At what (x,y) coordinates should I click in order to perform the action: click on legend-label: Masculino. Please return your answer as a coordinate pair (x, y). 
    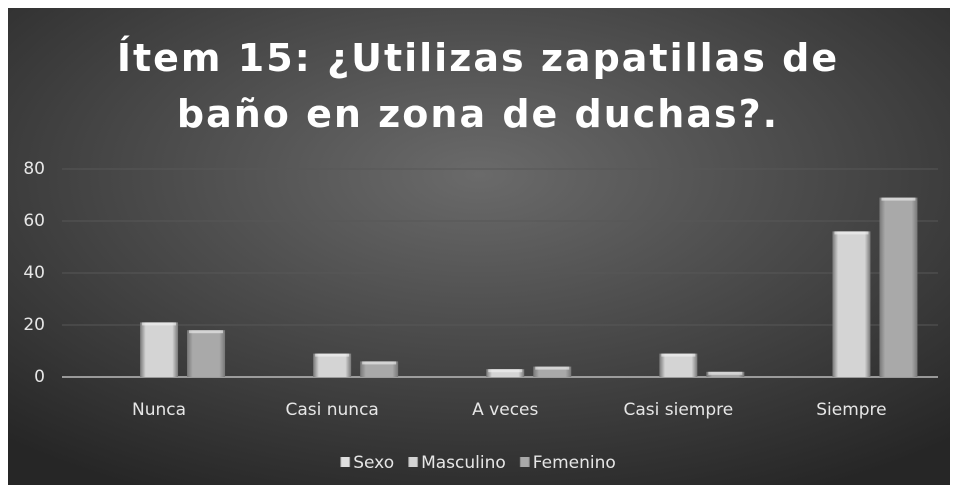
    Looking at the image, I should click on (463, 463).